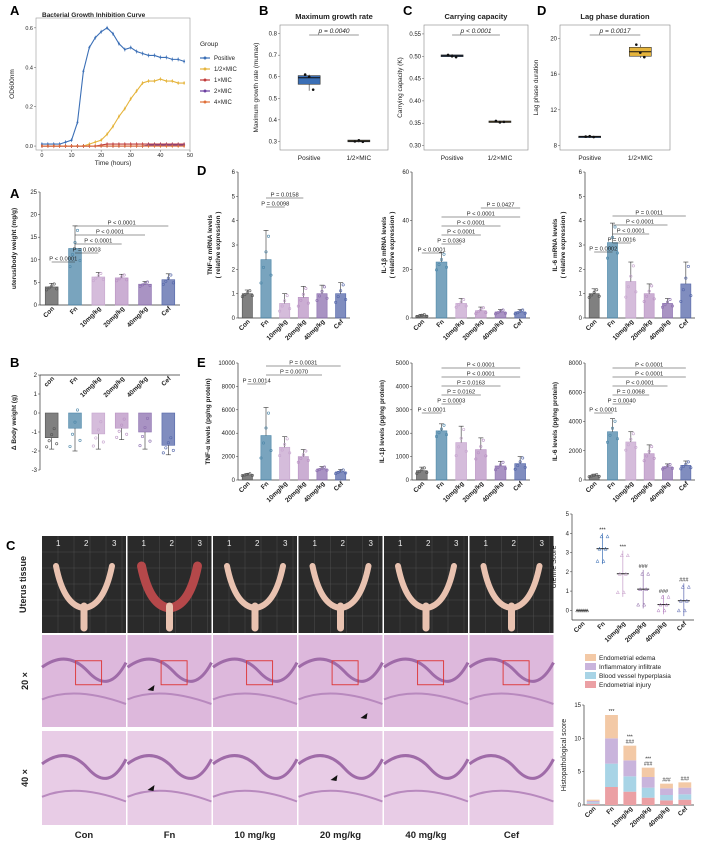 This screenshot has height=846, width=703. Describe the element at coordinates (403, 434) in the screenshot. I see `y-tick-label: 2000` at that location.